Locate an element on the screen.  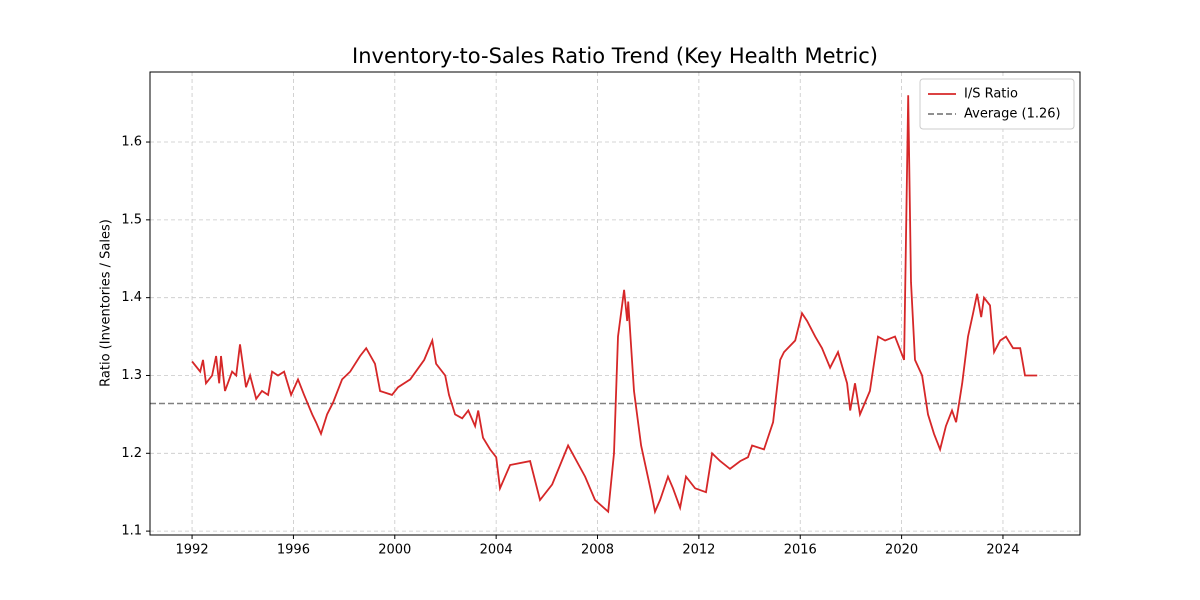
y-tick-label: 1.4 is located at coordinates (131, 297).